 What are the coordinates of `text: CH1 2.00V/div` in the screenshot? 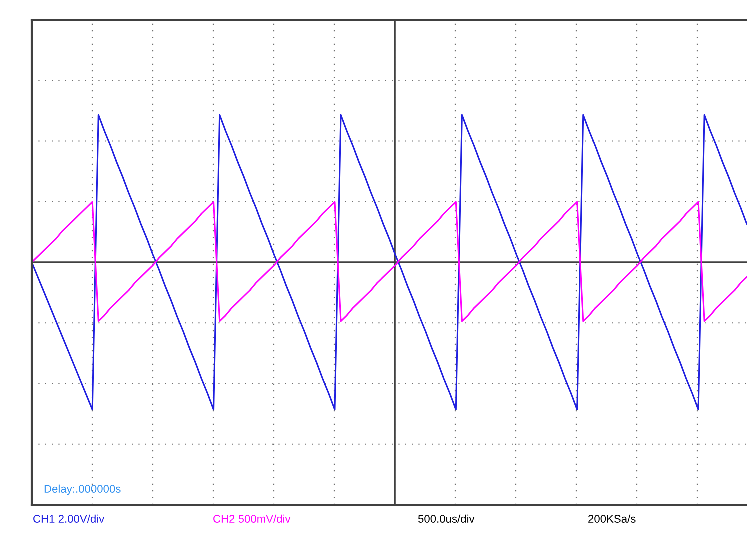 It's located at (69, 518).